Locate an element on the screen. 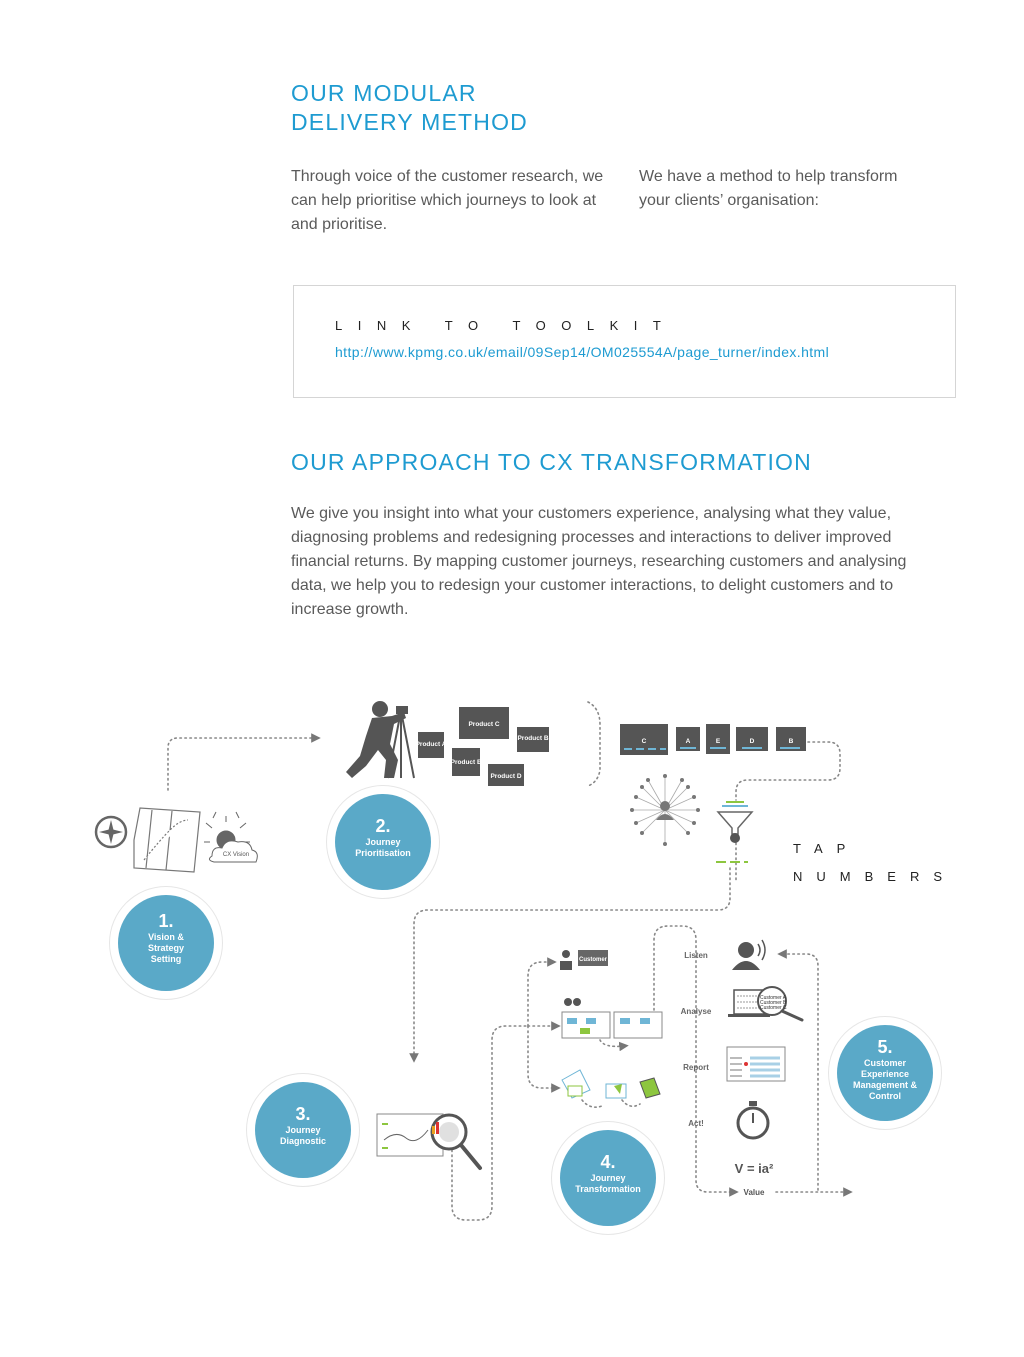 This screenshot has width=1024, height=1357. step-1-label-line1: Vision & is located at coordinates (166, 937).